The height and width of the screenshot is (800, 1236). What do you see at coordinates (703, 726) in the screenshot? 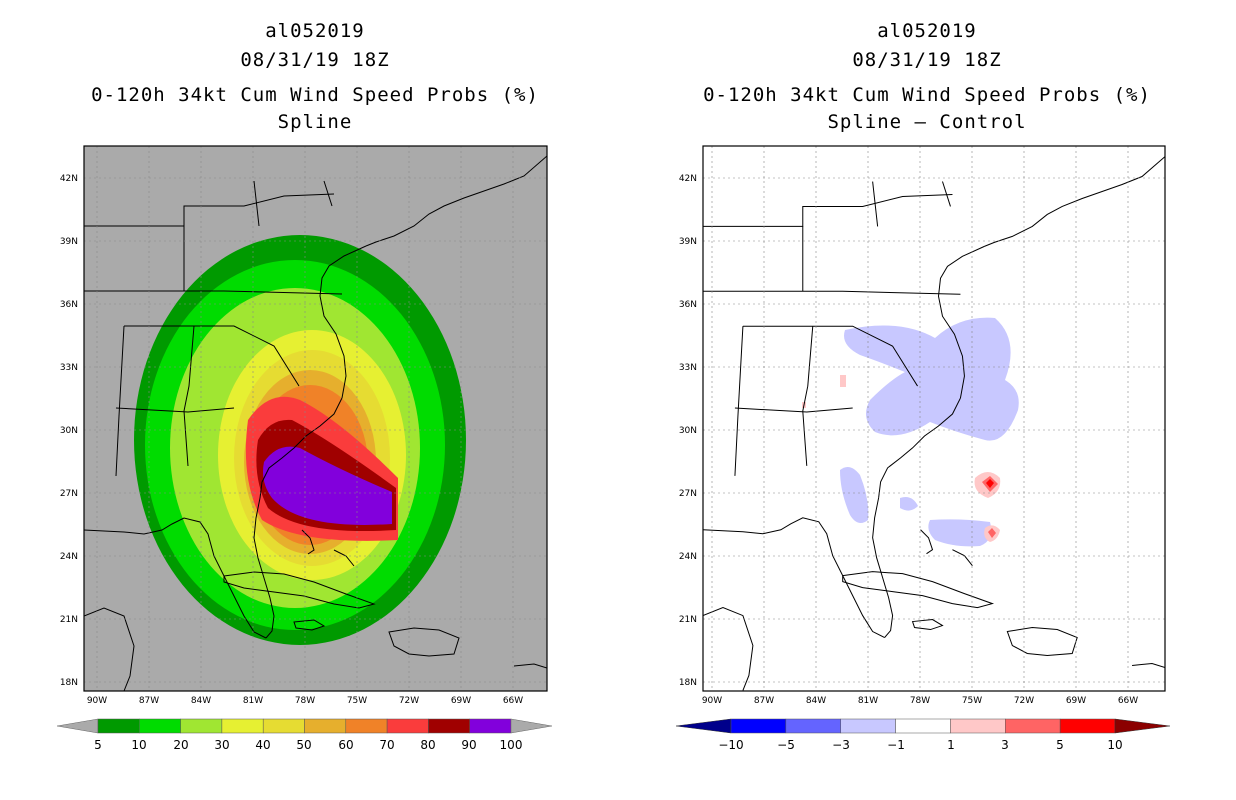
I see `right-colorbar-under-arrow` at bounding box center [703, 726].